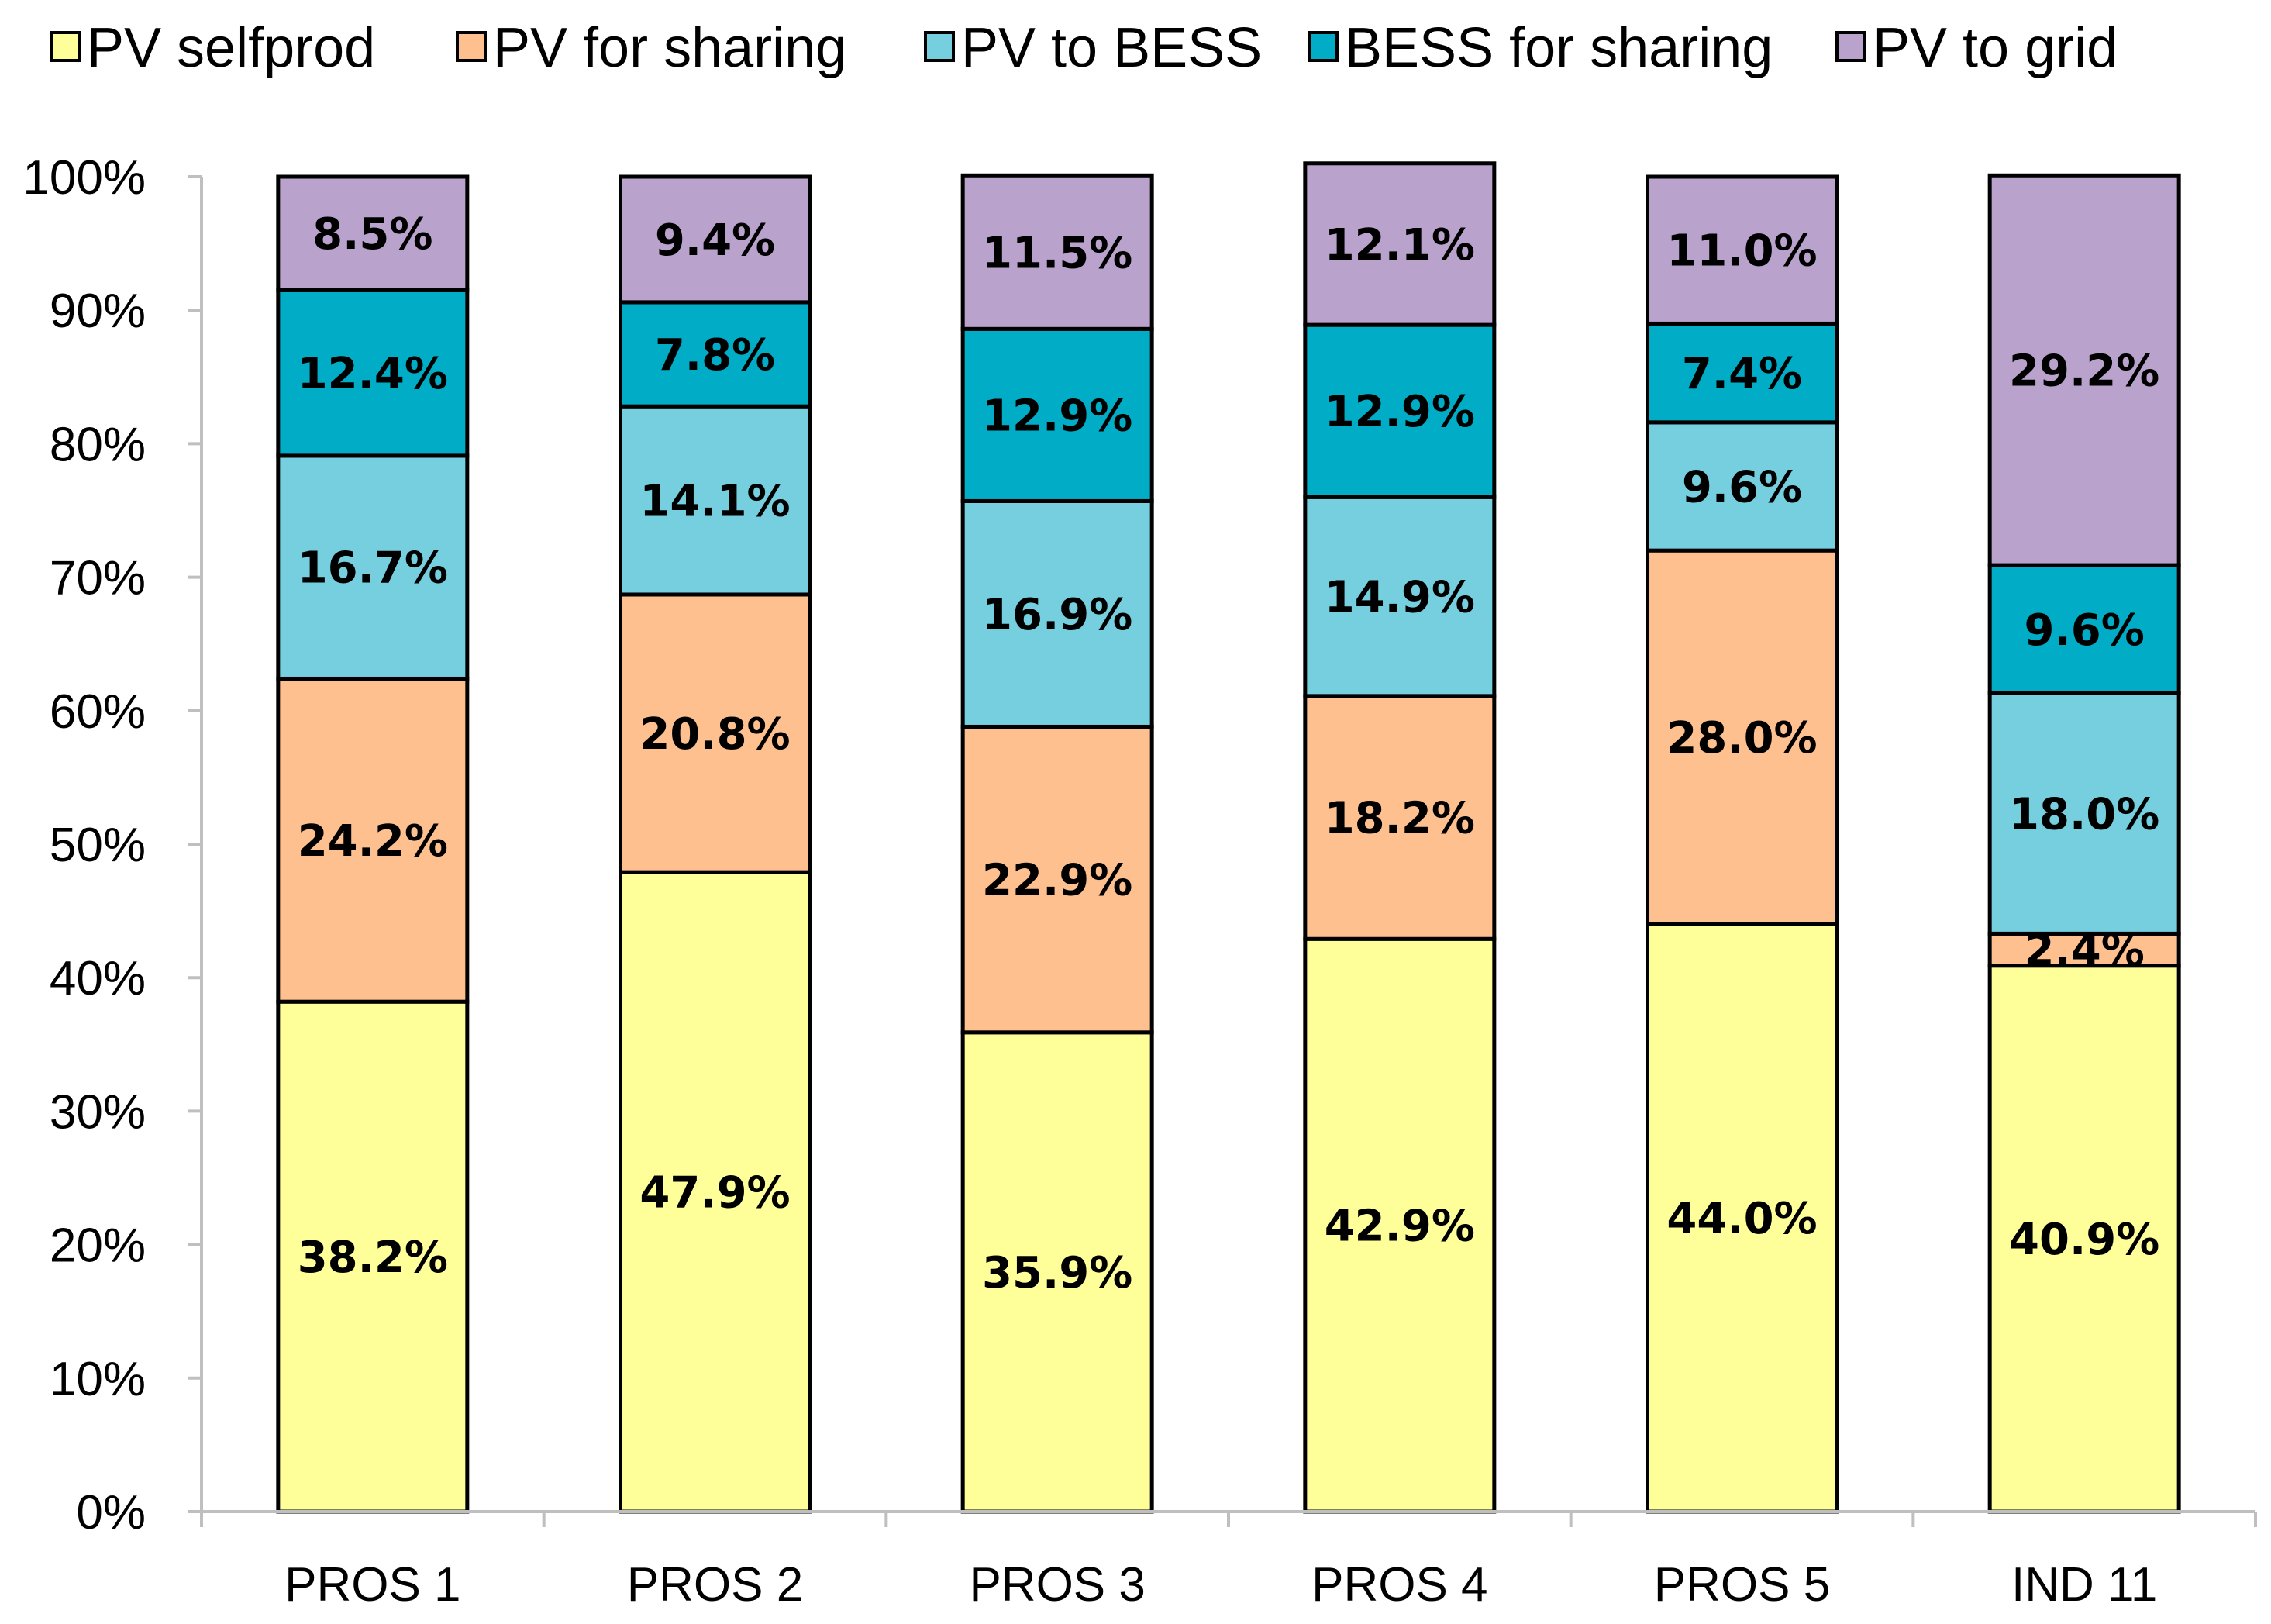 The image size is (2271, 1624). I want to click on legend-item: PV for sharing, so click(651, 48).